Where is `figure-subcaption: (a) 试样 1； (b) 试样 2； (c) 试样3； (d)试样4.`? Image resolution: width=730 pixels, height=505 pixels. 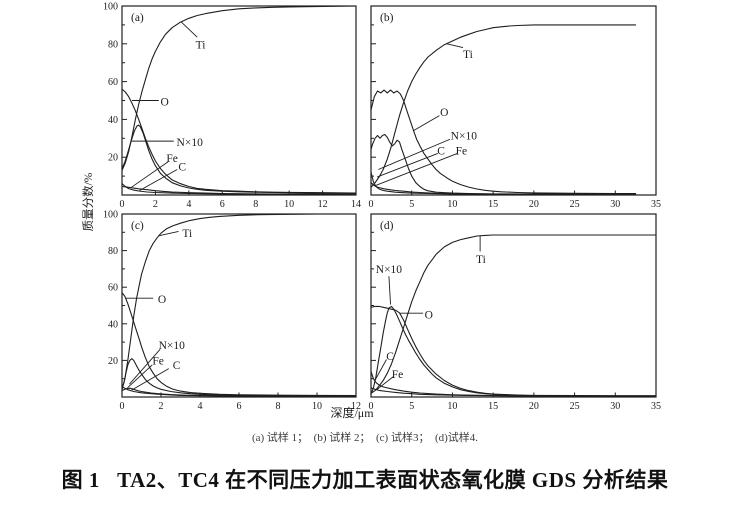 figure-subcaption: (a) 试样 1； (b) 试样 2； (c) 试样3； (d)试样4. is located at coordinates (365, 438).